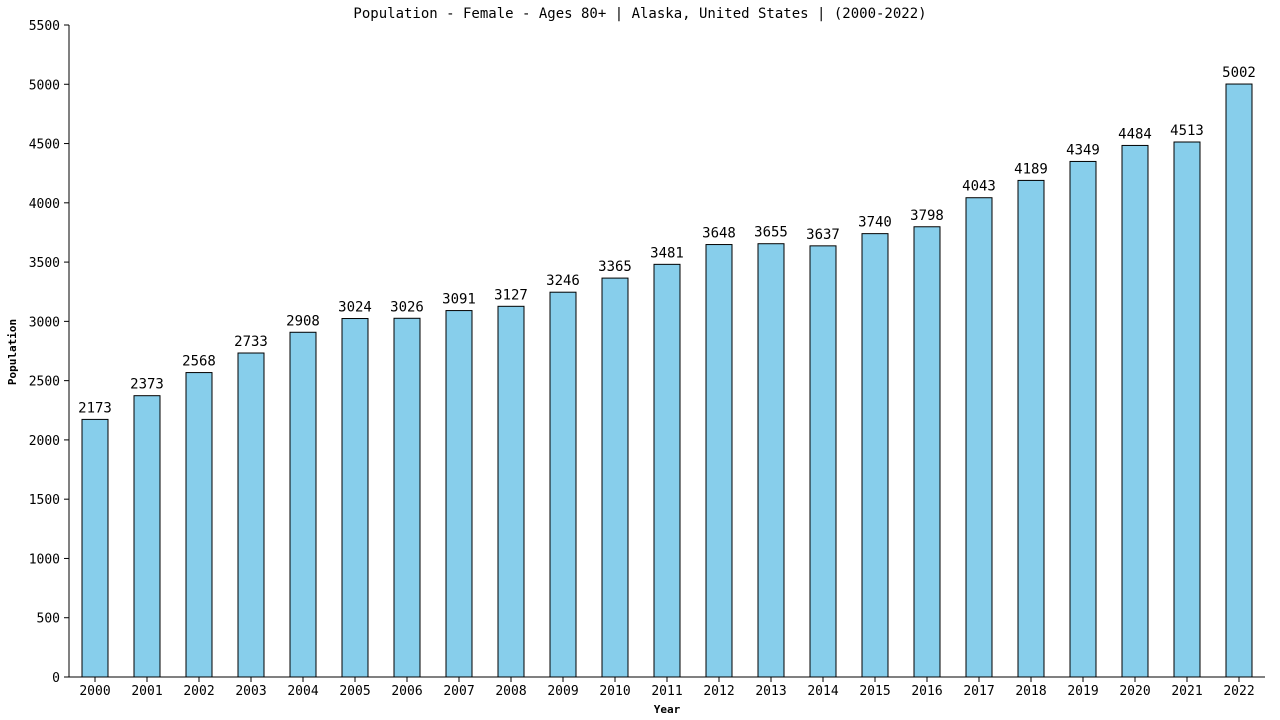 The width and height of the screenshot is (1280, 720). What do you see at coordinates (563, 281) in the screenshot?
I see `bar-value-label: 3246` at bounding box center [563, 281].